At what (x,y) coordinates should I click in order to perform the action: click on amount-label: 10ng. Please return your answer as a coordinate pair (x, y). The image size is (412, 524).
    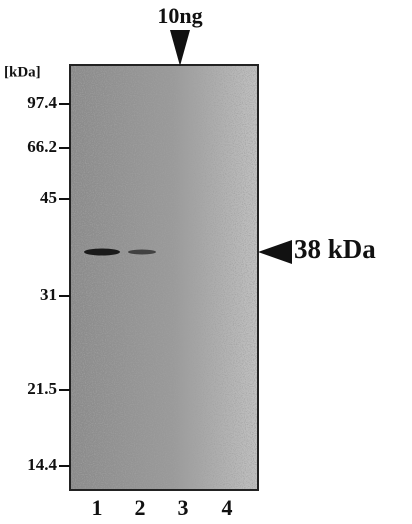
    Looking at the image, I should click on (179, 15).